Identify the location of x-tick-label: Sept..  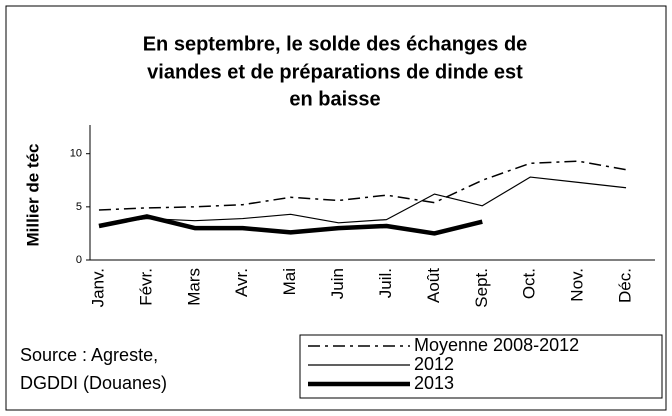
(481, 288).